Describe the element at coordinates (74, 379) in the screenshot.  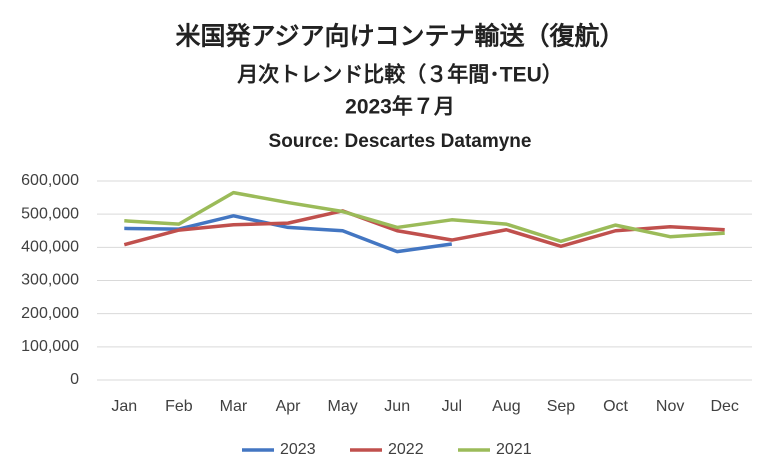
I see `y-tick-label: 0` at that location.